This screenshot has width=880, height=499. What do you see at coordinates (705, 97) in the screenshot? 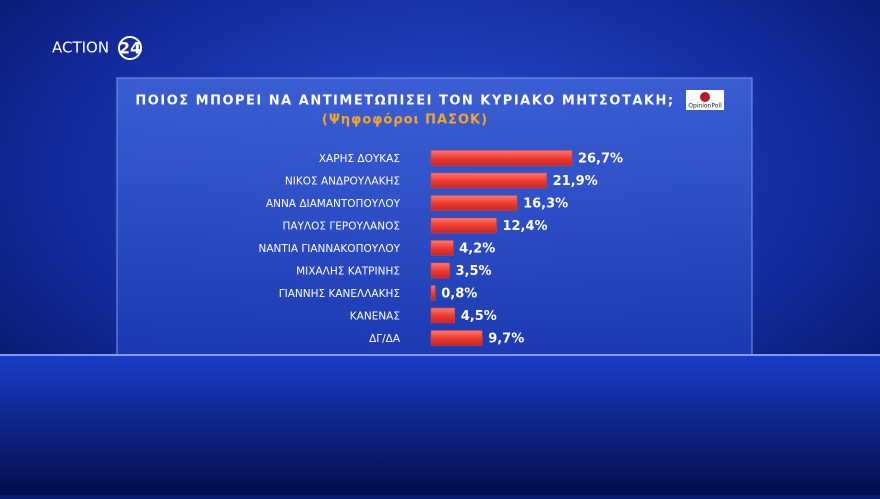
I see `pollster-logo-mark` at bounding box center [705, 97].